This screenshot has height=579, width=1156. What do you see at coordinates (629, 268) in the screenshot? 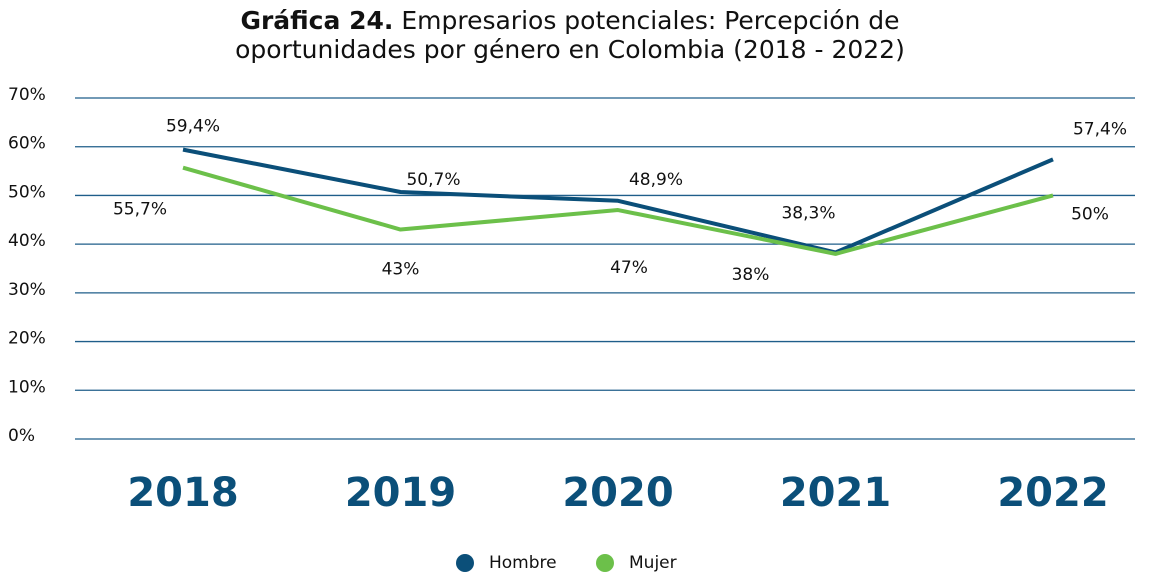
I see `data-label: 47%` at bounding box center [629, 268].